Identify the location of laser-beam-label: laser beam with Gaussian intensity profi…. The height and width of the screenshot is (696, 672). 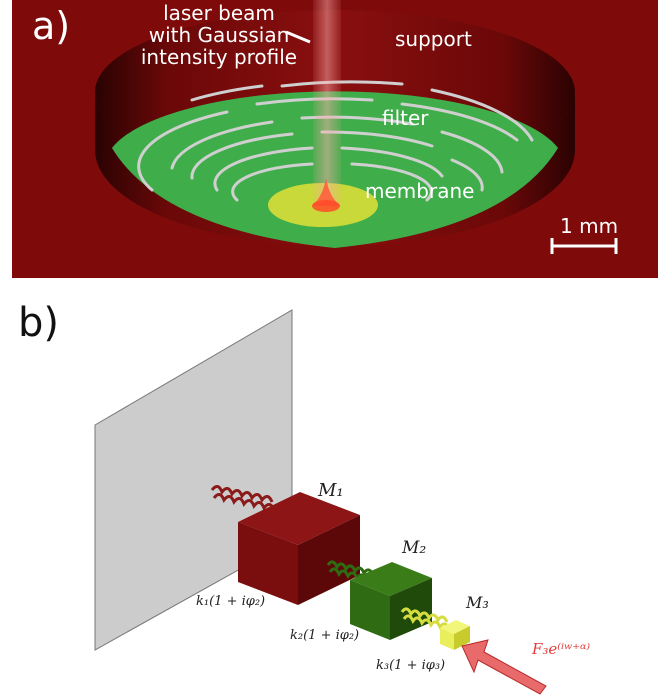
(219, 35).